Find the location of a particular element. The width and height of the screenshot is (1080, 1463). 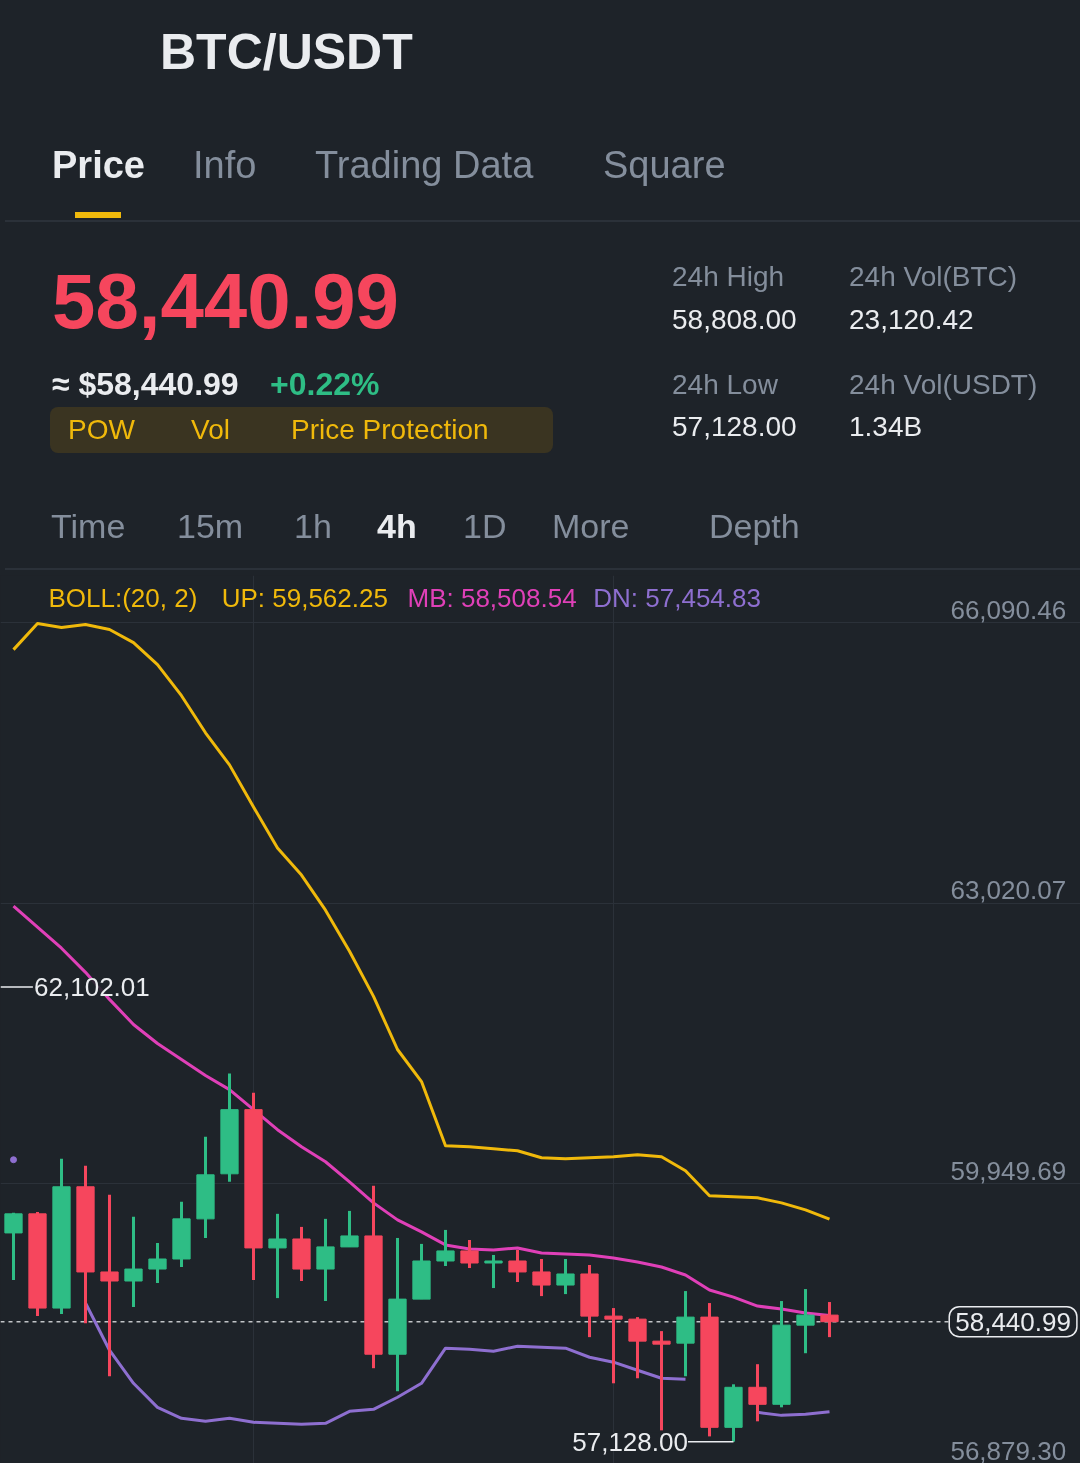

legend-title: BOLL:(20, 2) is located at coordinates (123, 597).